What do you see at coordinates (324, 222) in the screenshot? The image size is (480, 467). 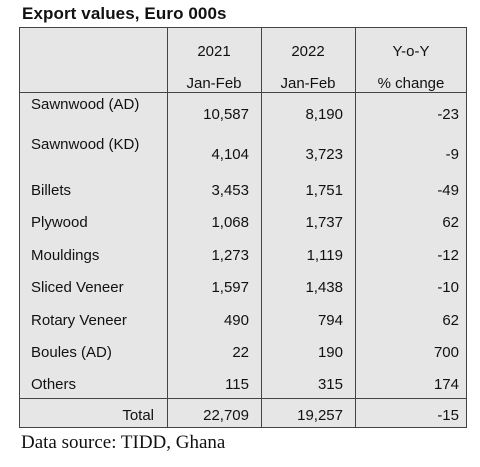 I see `row-value-2022: 1,737` at bounding box center [324, 222].